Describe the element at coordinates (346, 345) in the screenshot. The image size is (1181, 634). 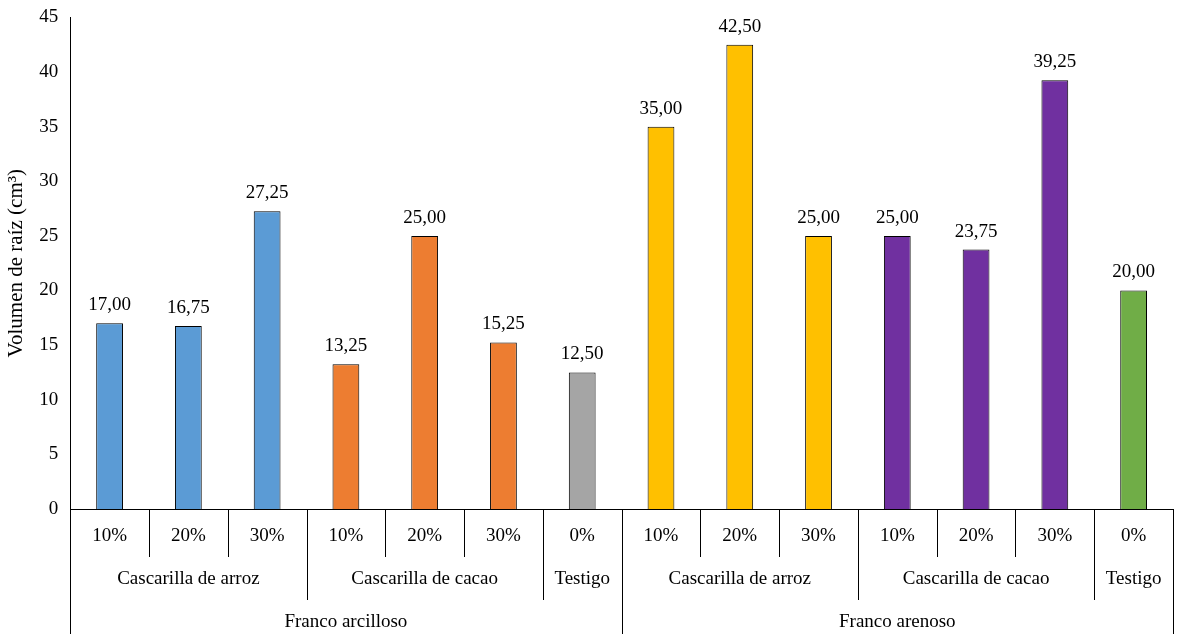
I see `data-label: 13,25` at that location.